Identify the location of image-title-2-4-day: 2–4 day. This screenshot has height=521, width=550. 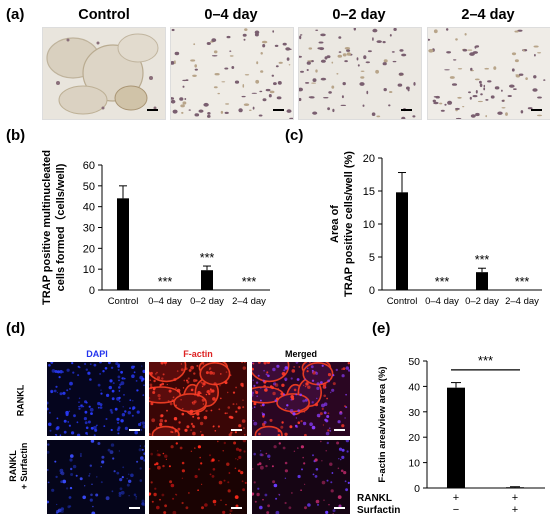
(488, 15).